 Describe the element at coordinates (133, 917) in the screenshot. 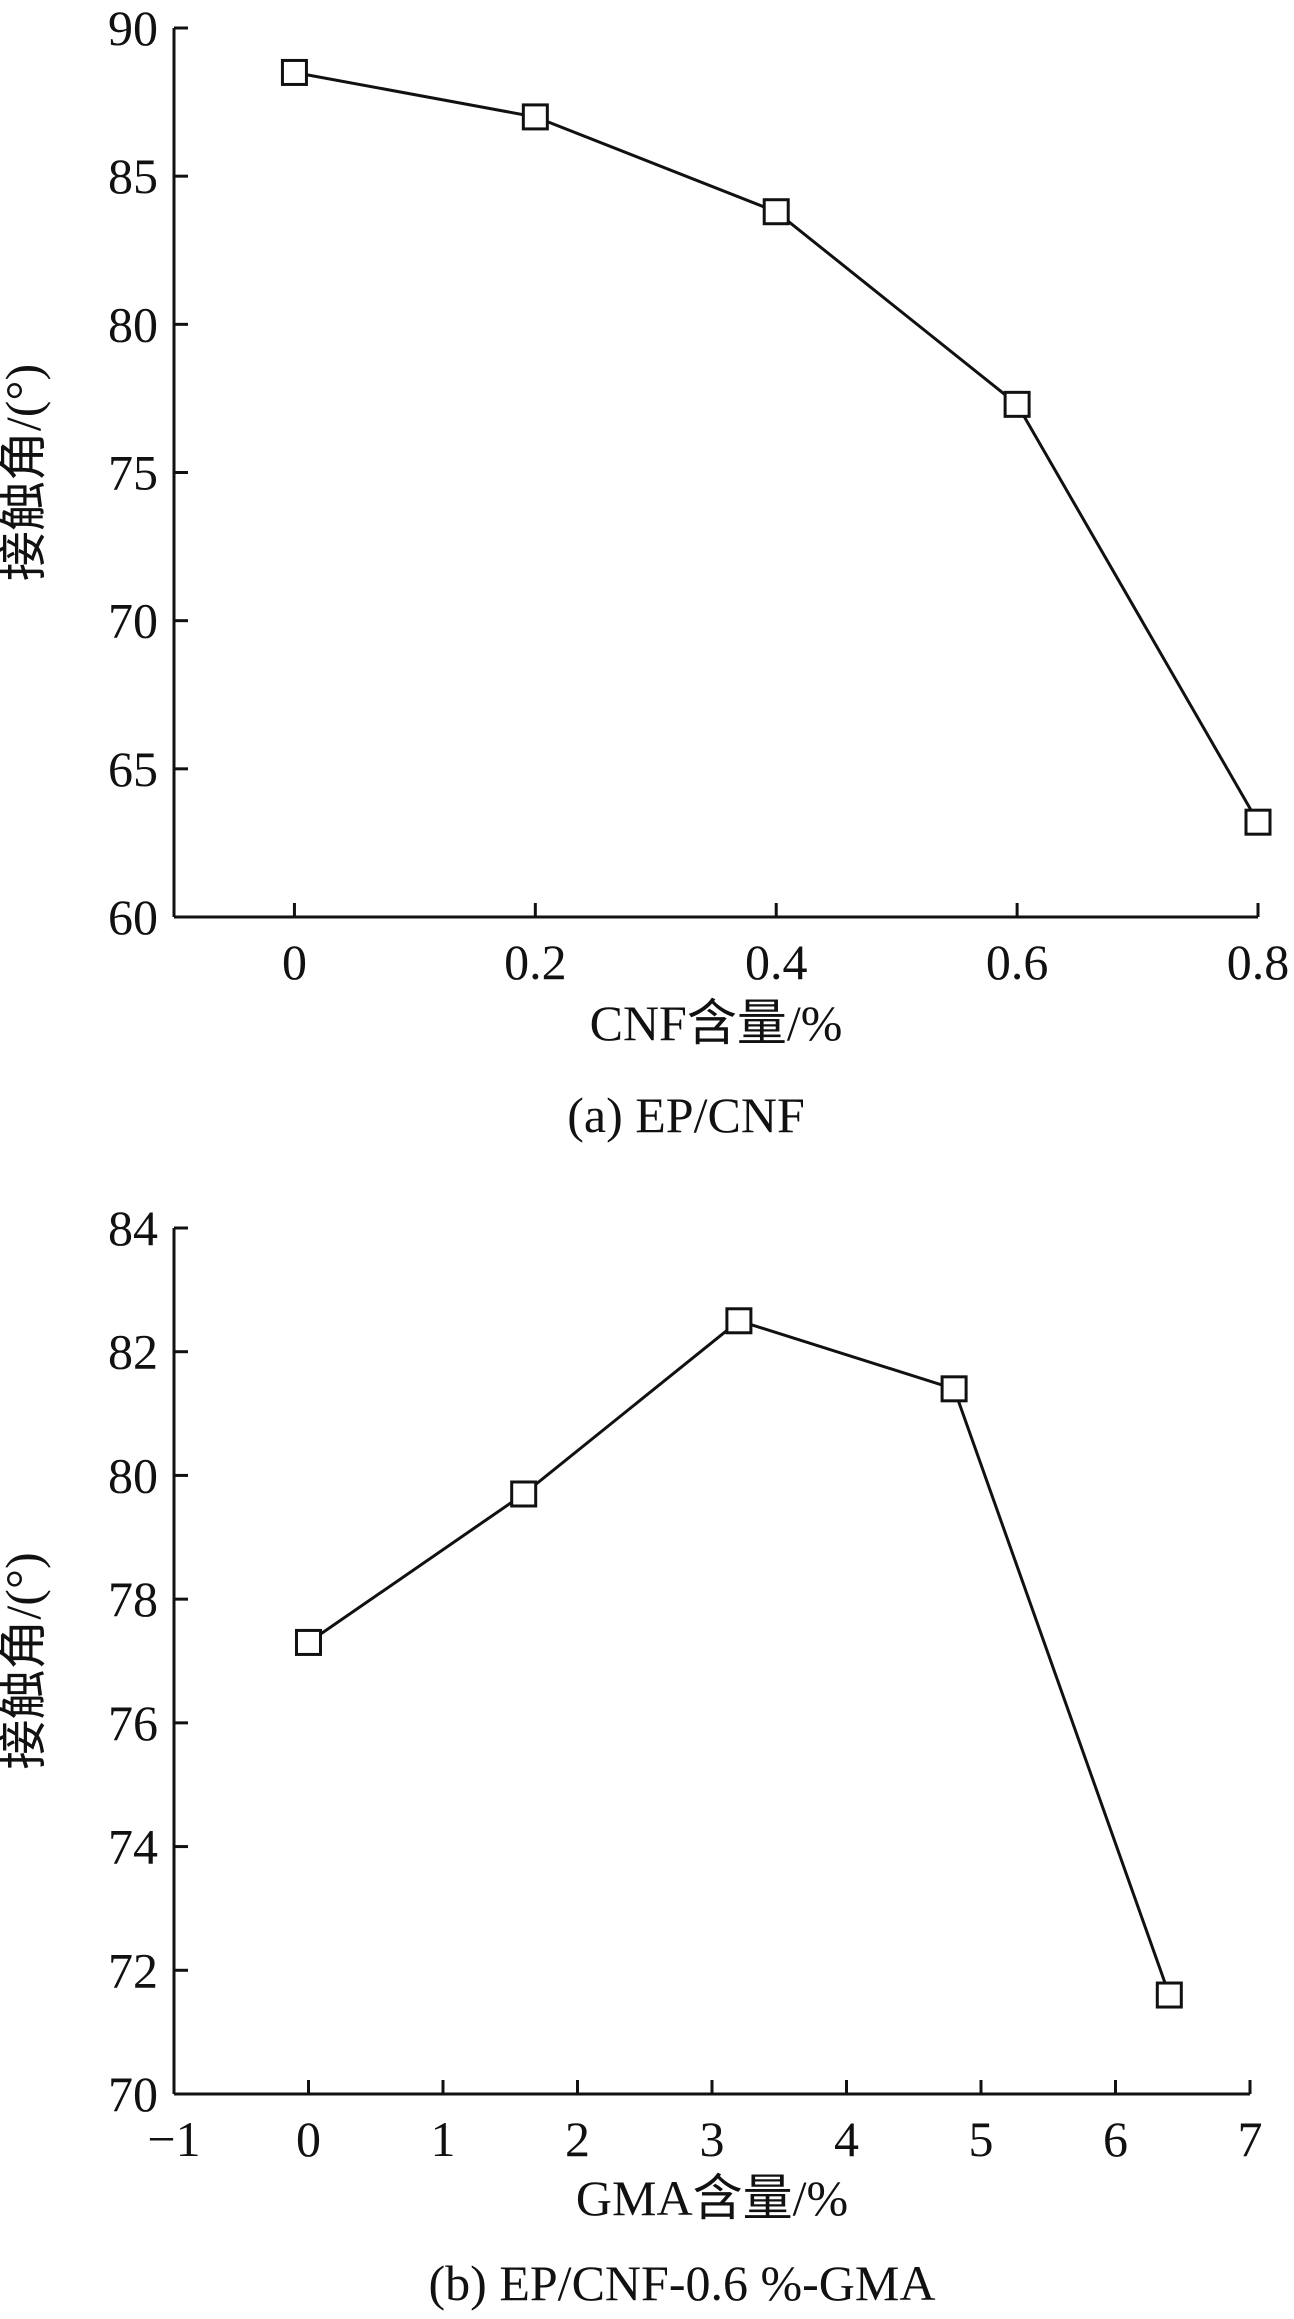

I see `y-tick-label: 60` at that location.